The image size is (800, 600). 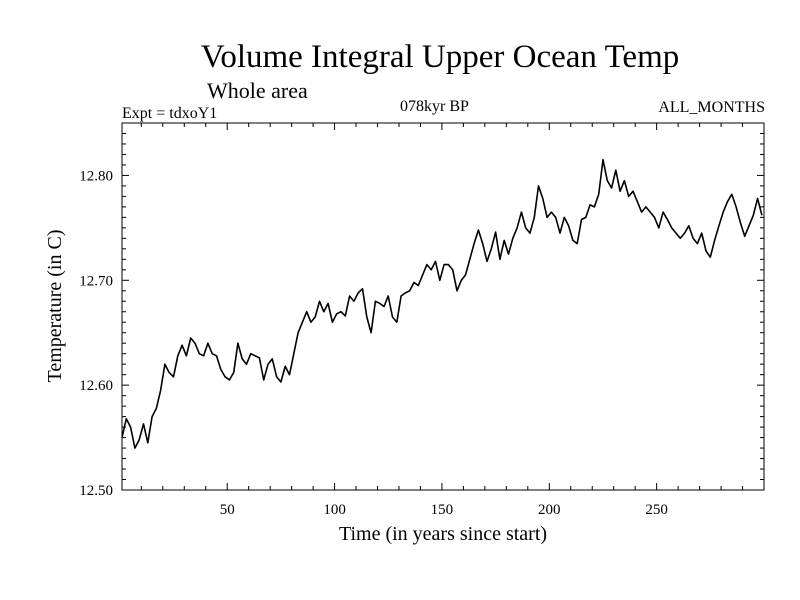 What do you see at coordinates (169, 113) in the screenshot?
I see `experiment-label: Expt = tdxoY1` at bounding box center [169, 113].